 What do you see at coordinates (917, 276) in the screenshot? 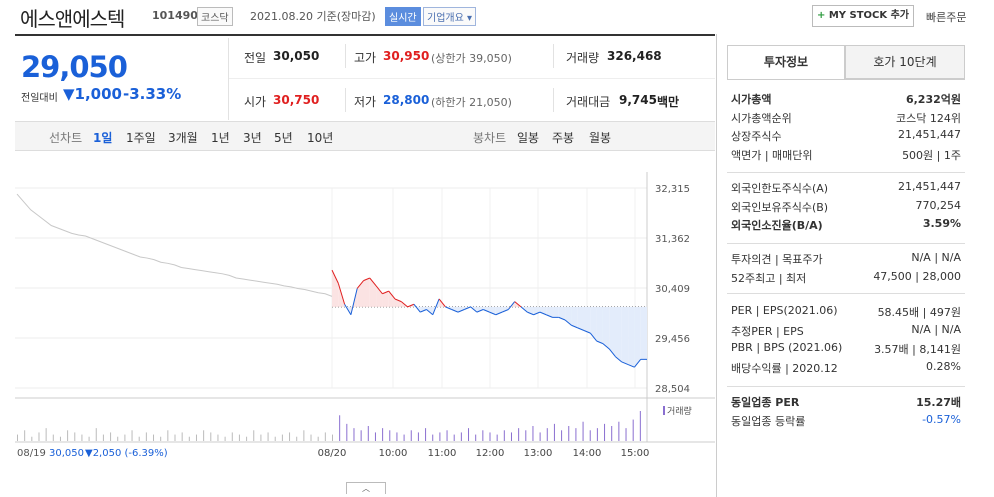
I see `info-row-value: 47,500 | 28,000` at bounding box center [917, 276].